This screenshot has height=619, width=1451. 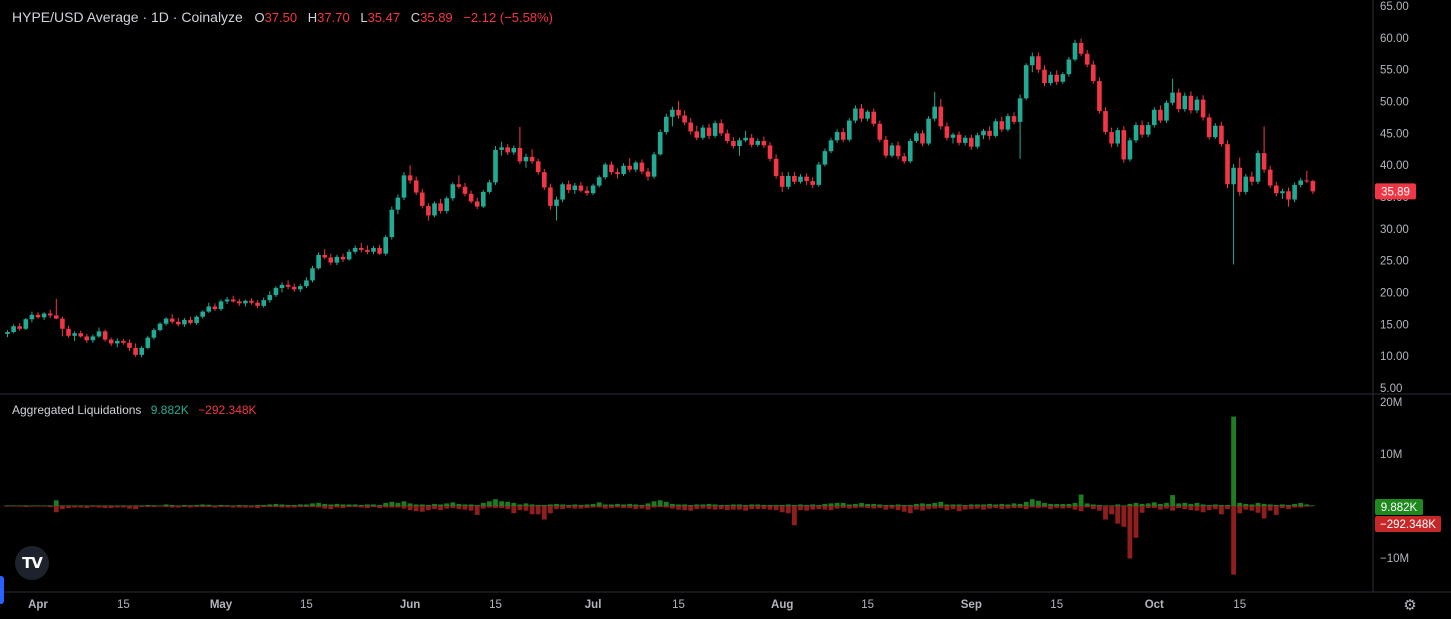 I want to click on last-price-badge, so click(x=1395, y=191).